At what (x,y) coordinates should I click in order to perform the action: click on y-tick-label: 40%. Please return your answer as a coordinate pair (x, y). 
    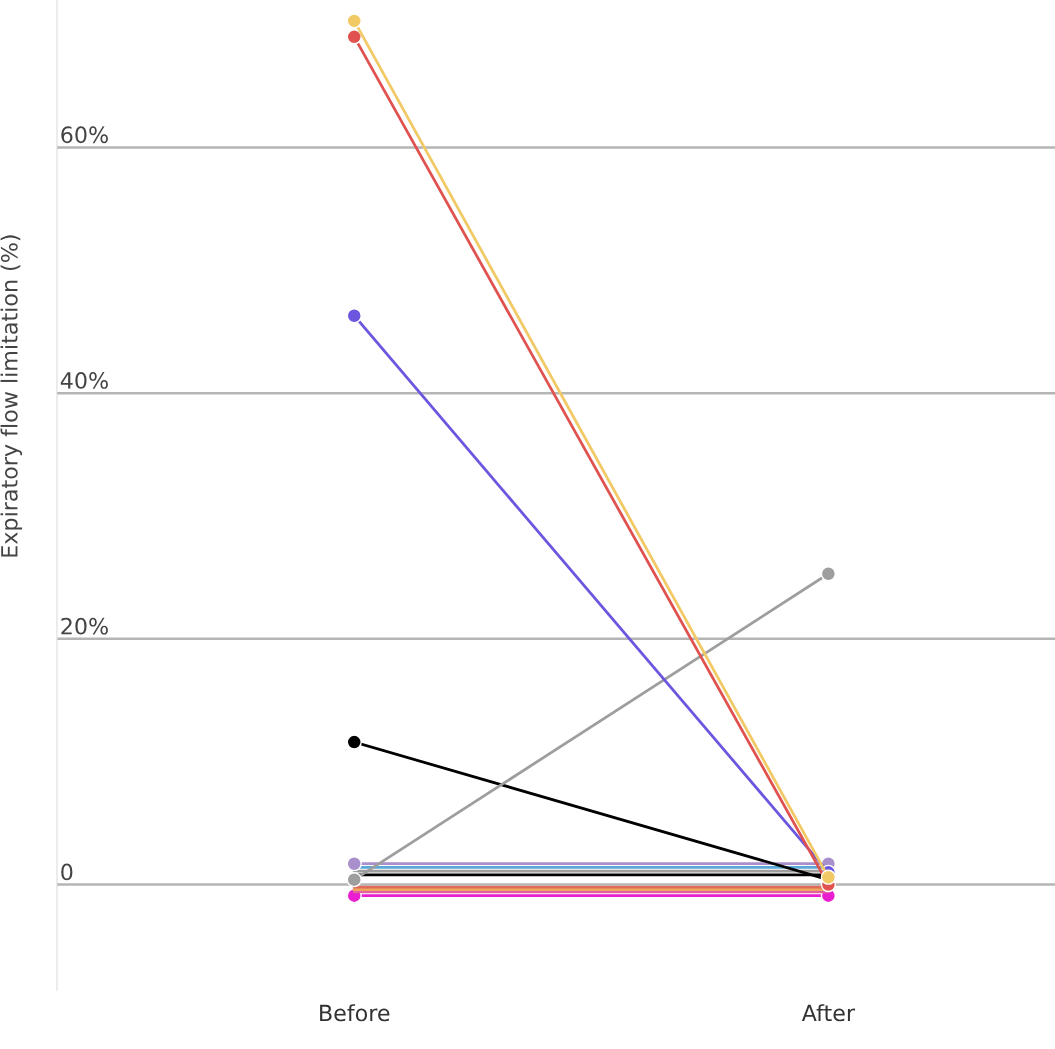
    Looking at the image, I should click on (84, 380).